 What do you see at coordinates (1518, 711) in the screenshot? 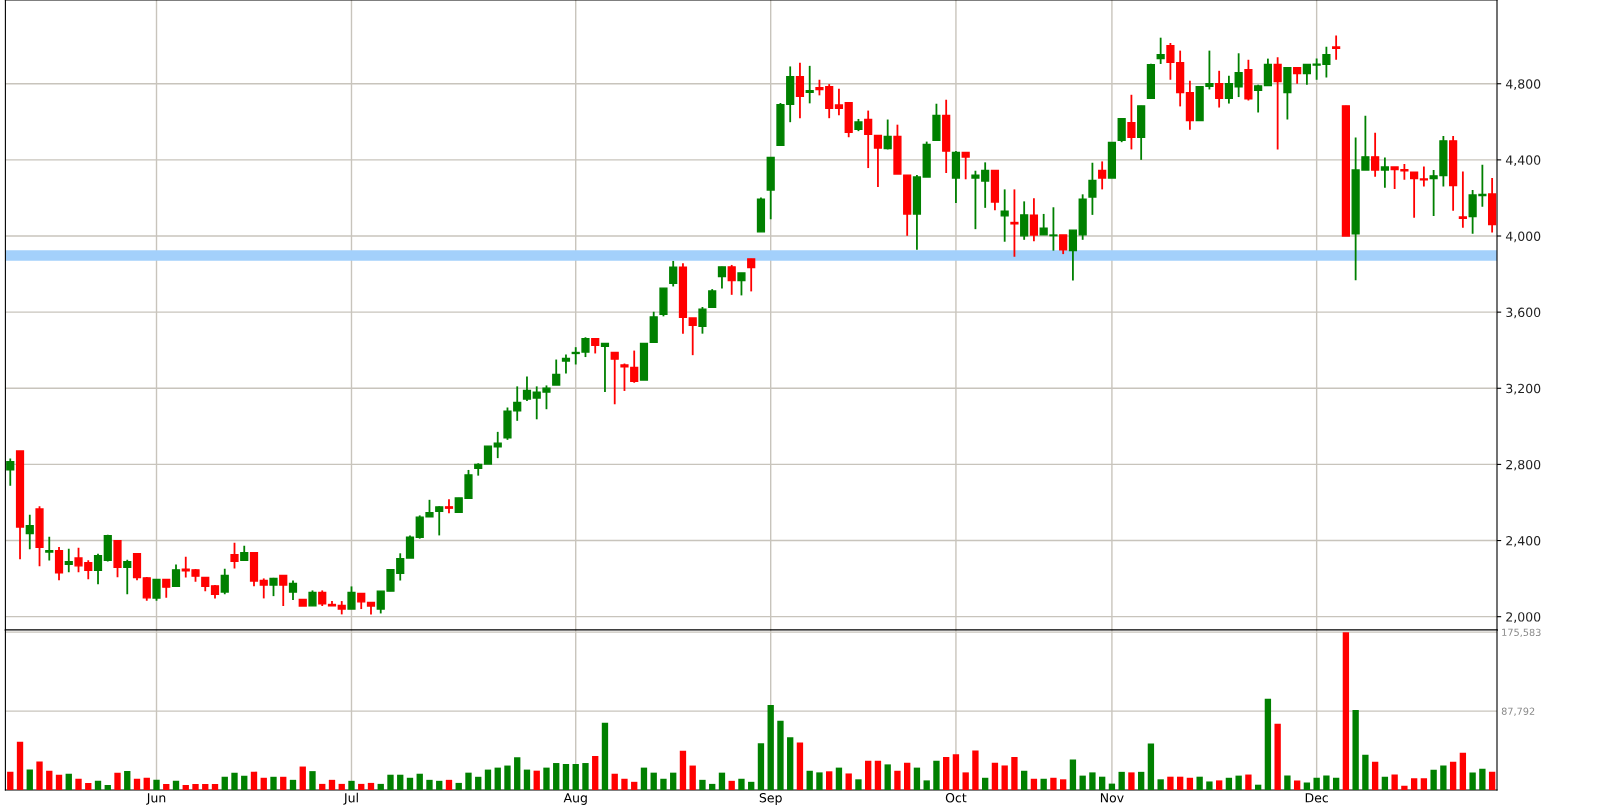
I see `y-tick-label: 87,792` at bounding box center [1518, 711].